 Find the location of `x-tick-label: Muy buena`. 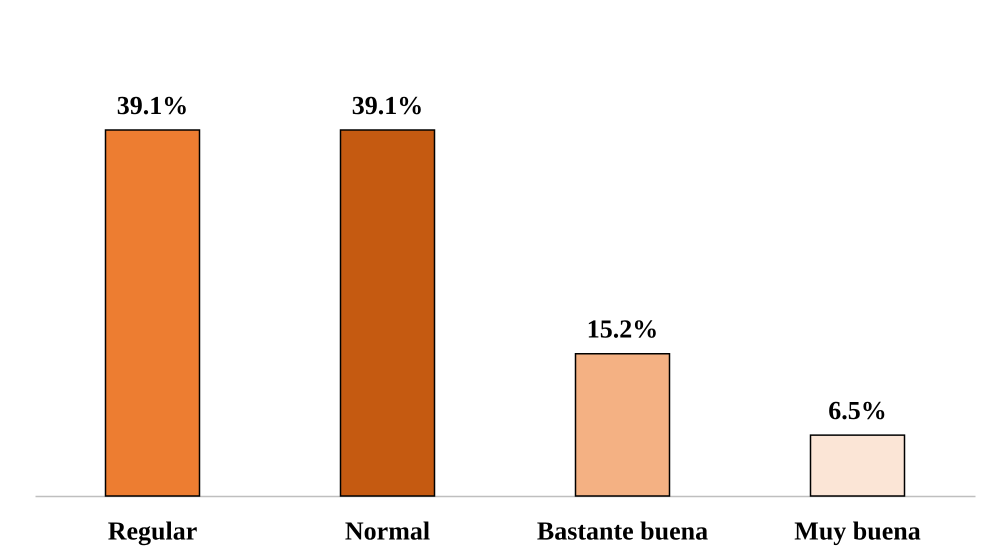

x-tick-label: Muy buena is located at coordinates (857, 531).